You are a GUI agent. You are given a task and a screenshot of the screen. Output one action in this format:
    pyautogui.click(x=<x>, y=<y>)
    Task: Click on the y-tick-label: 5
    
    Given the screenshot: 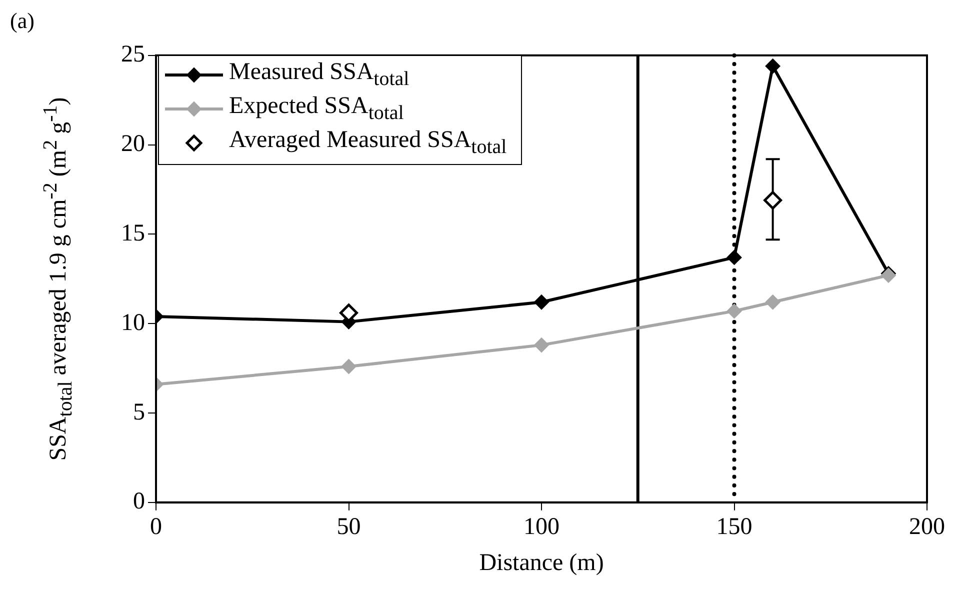 What is the action you would take?
    pyautogui.click(x=139, y=412)
    